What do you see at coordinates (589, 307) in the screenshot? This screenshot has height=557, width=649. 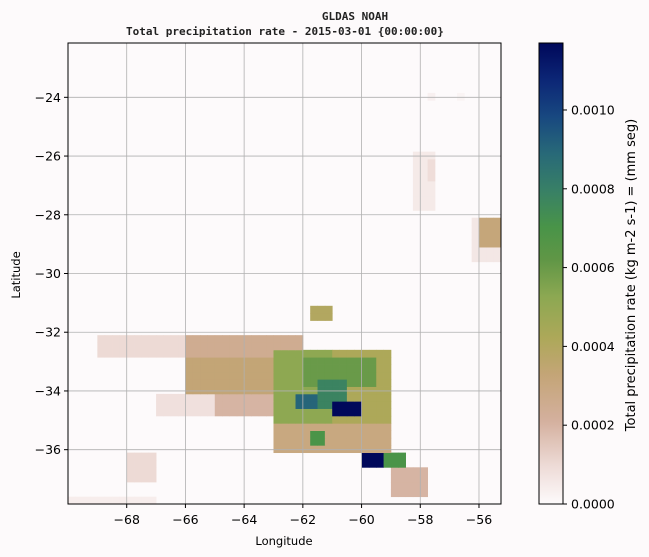 I see `colorbar-ticks: 0.0000 0.0002 0.0004 0.0006 0.0008 0.0010` at bounding box center [589, 307].